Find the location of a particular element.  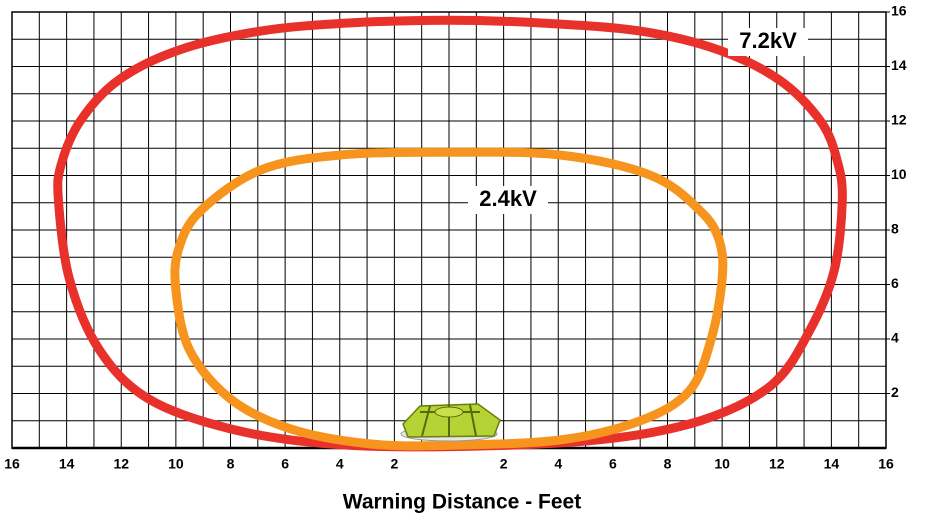

device-icon is located at coordinates (450, 422).